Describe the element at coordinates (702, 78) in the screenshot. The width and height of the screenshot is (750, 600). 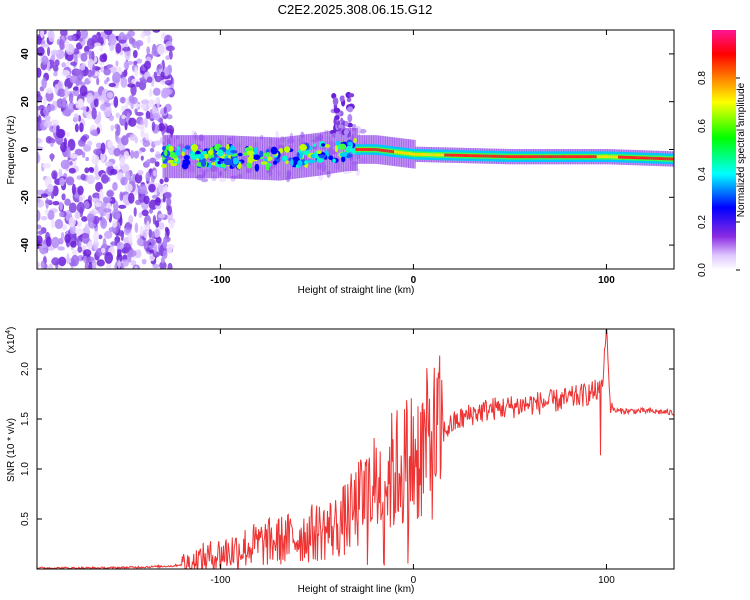
I see `colorbar-tick-label: 0.8` at that location.